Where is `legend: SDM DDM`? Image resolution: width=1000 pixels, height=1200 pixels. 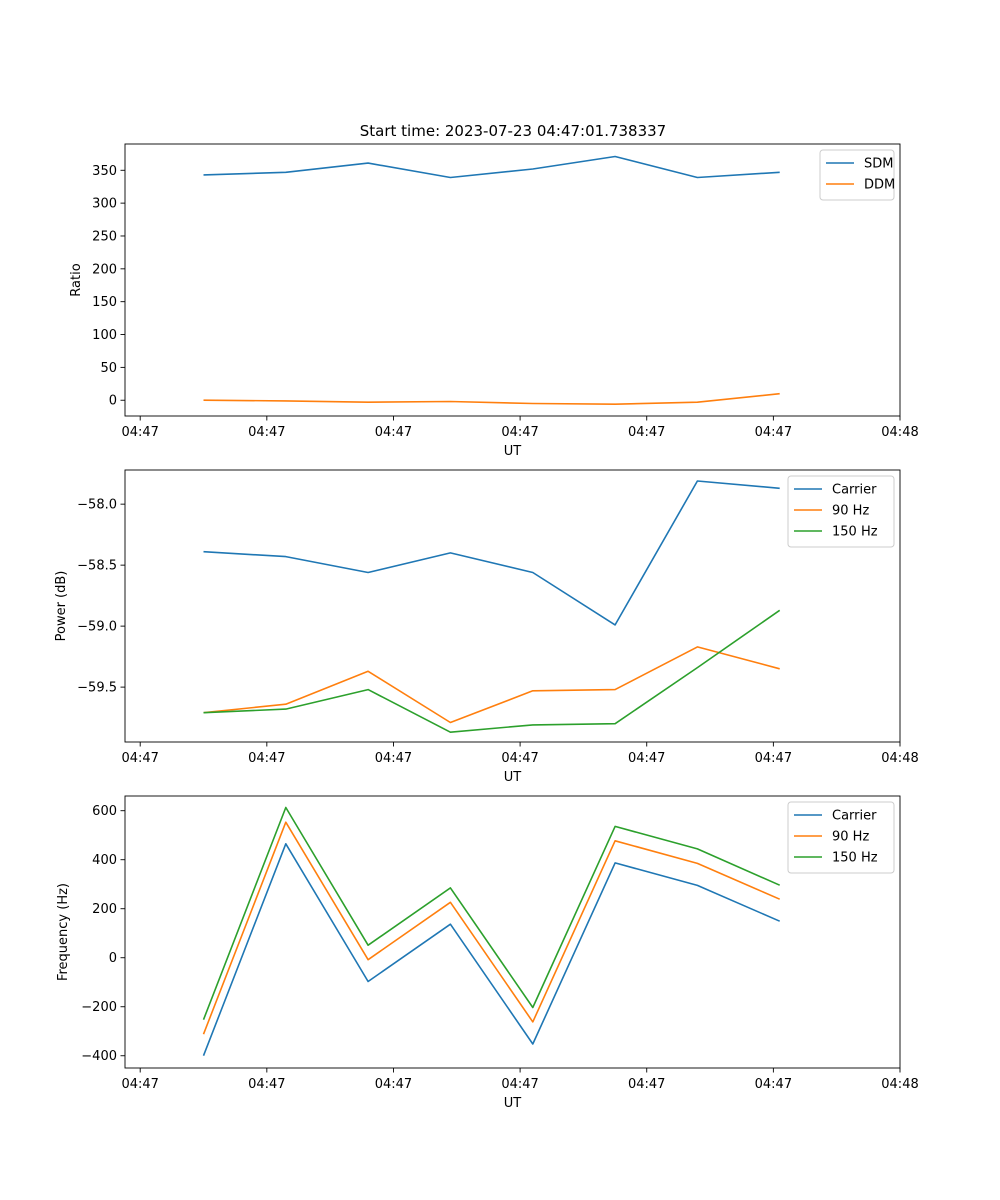
legend: SDM DDM is located at coordinates (857, 175).